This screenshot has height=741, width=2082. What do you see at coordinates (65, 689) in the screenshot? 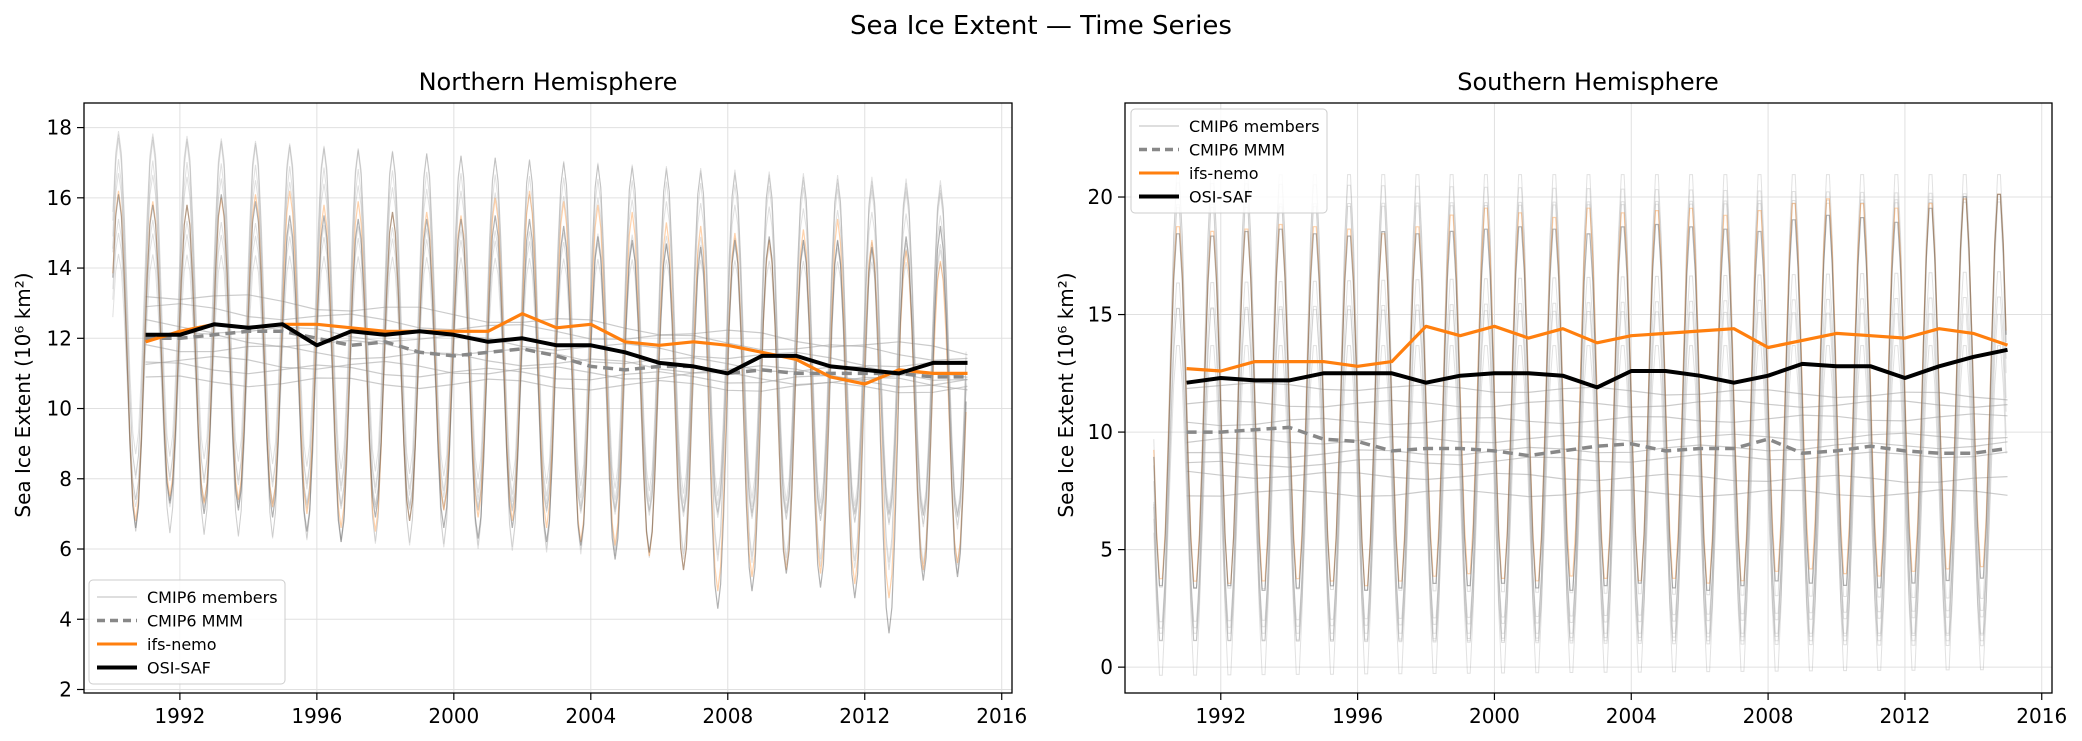
I see `y-tick-label: 2` at bounding box center [65, 689].